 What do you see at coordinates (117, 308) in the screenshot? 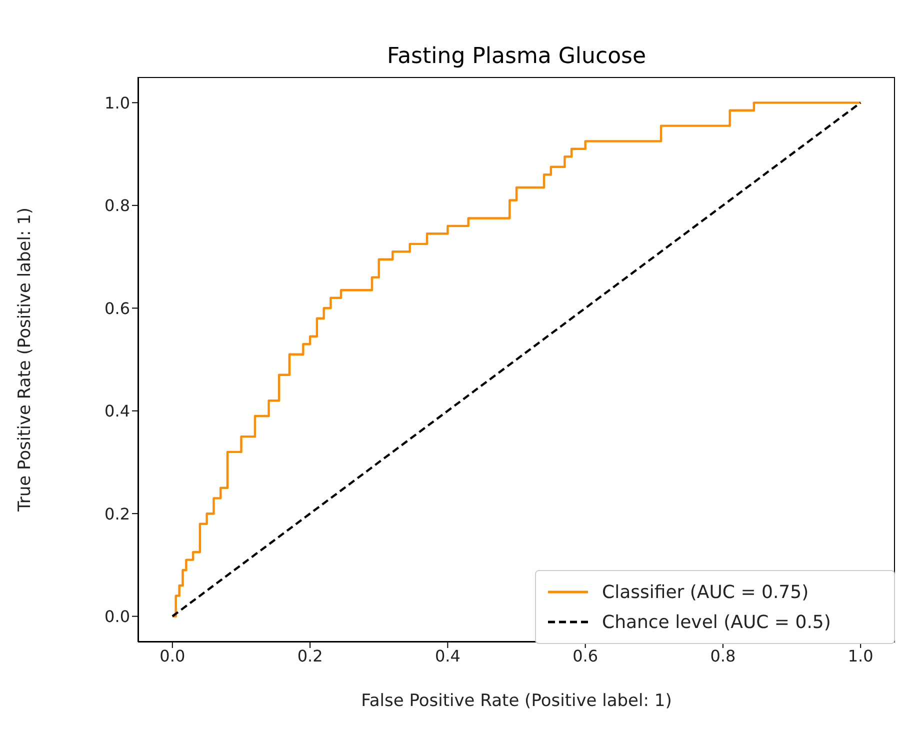
I see `y-tick-label: 0.6` at bounding box center [117, 308].